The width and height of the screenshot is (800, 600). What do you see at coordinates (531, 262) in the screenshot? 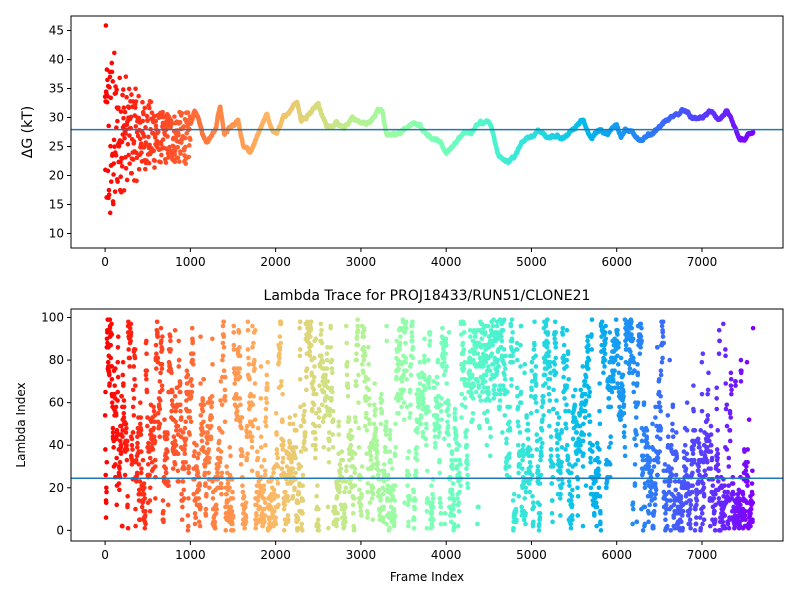
I see `x-tick-label: 5000` at bounding box center [531, 262].